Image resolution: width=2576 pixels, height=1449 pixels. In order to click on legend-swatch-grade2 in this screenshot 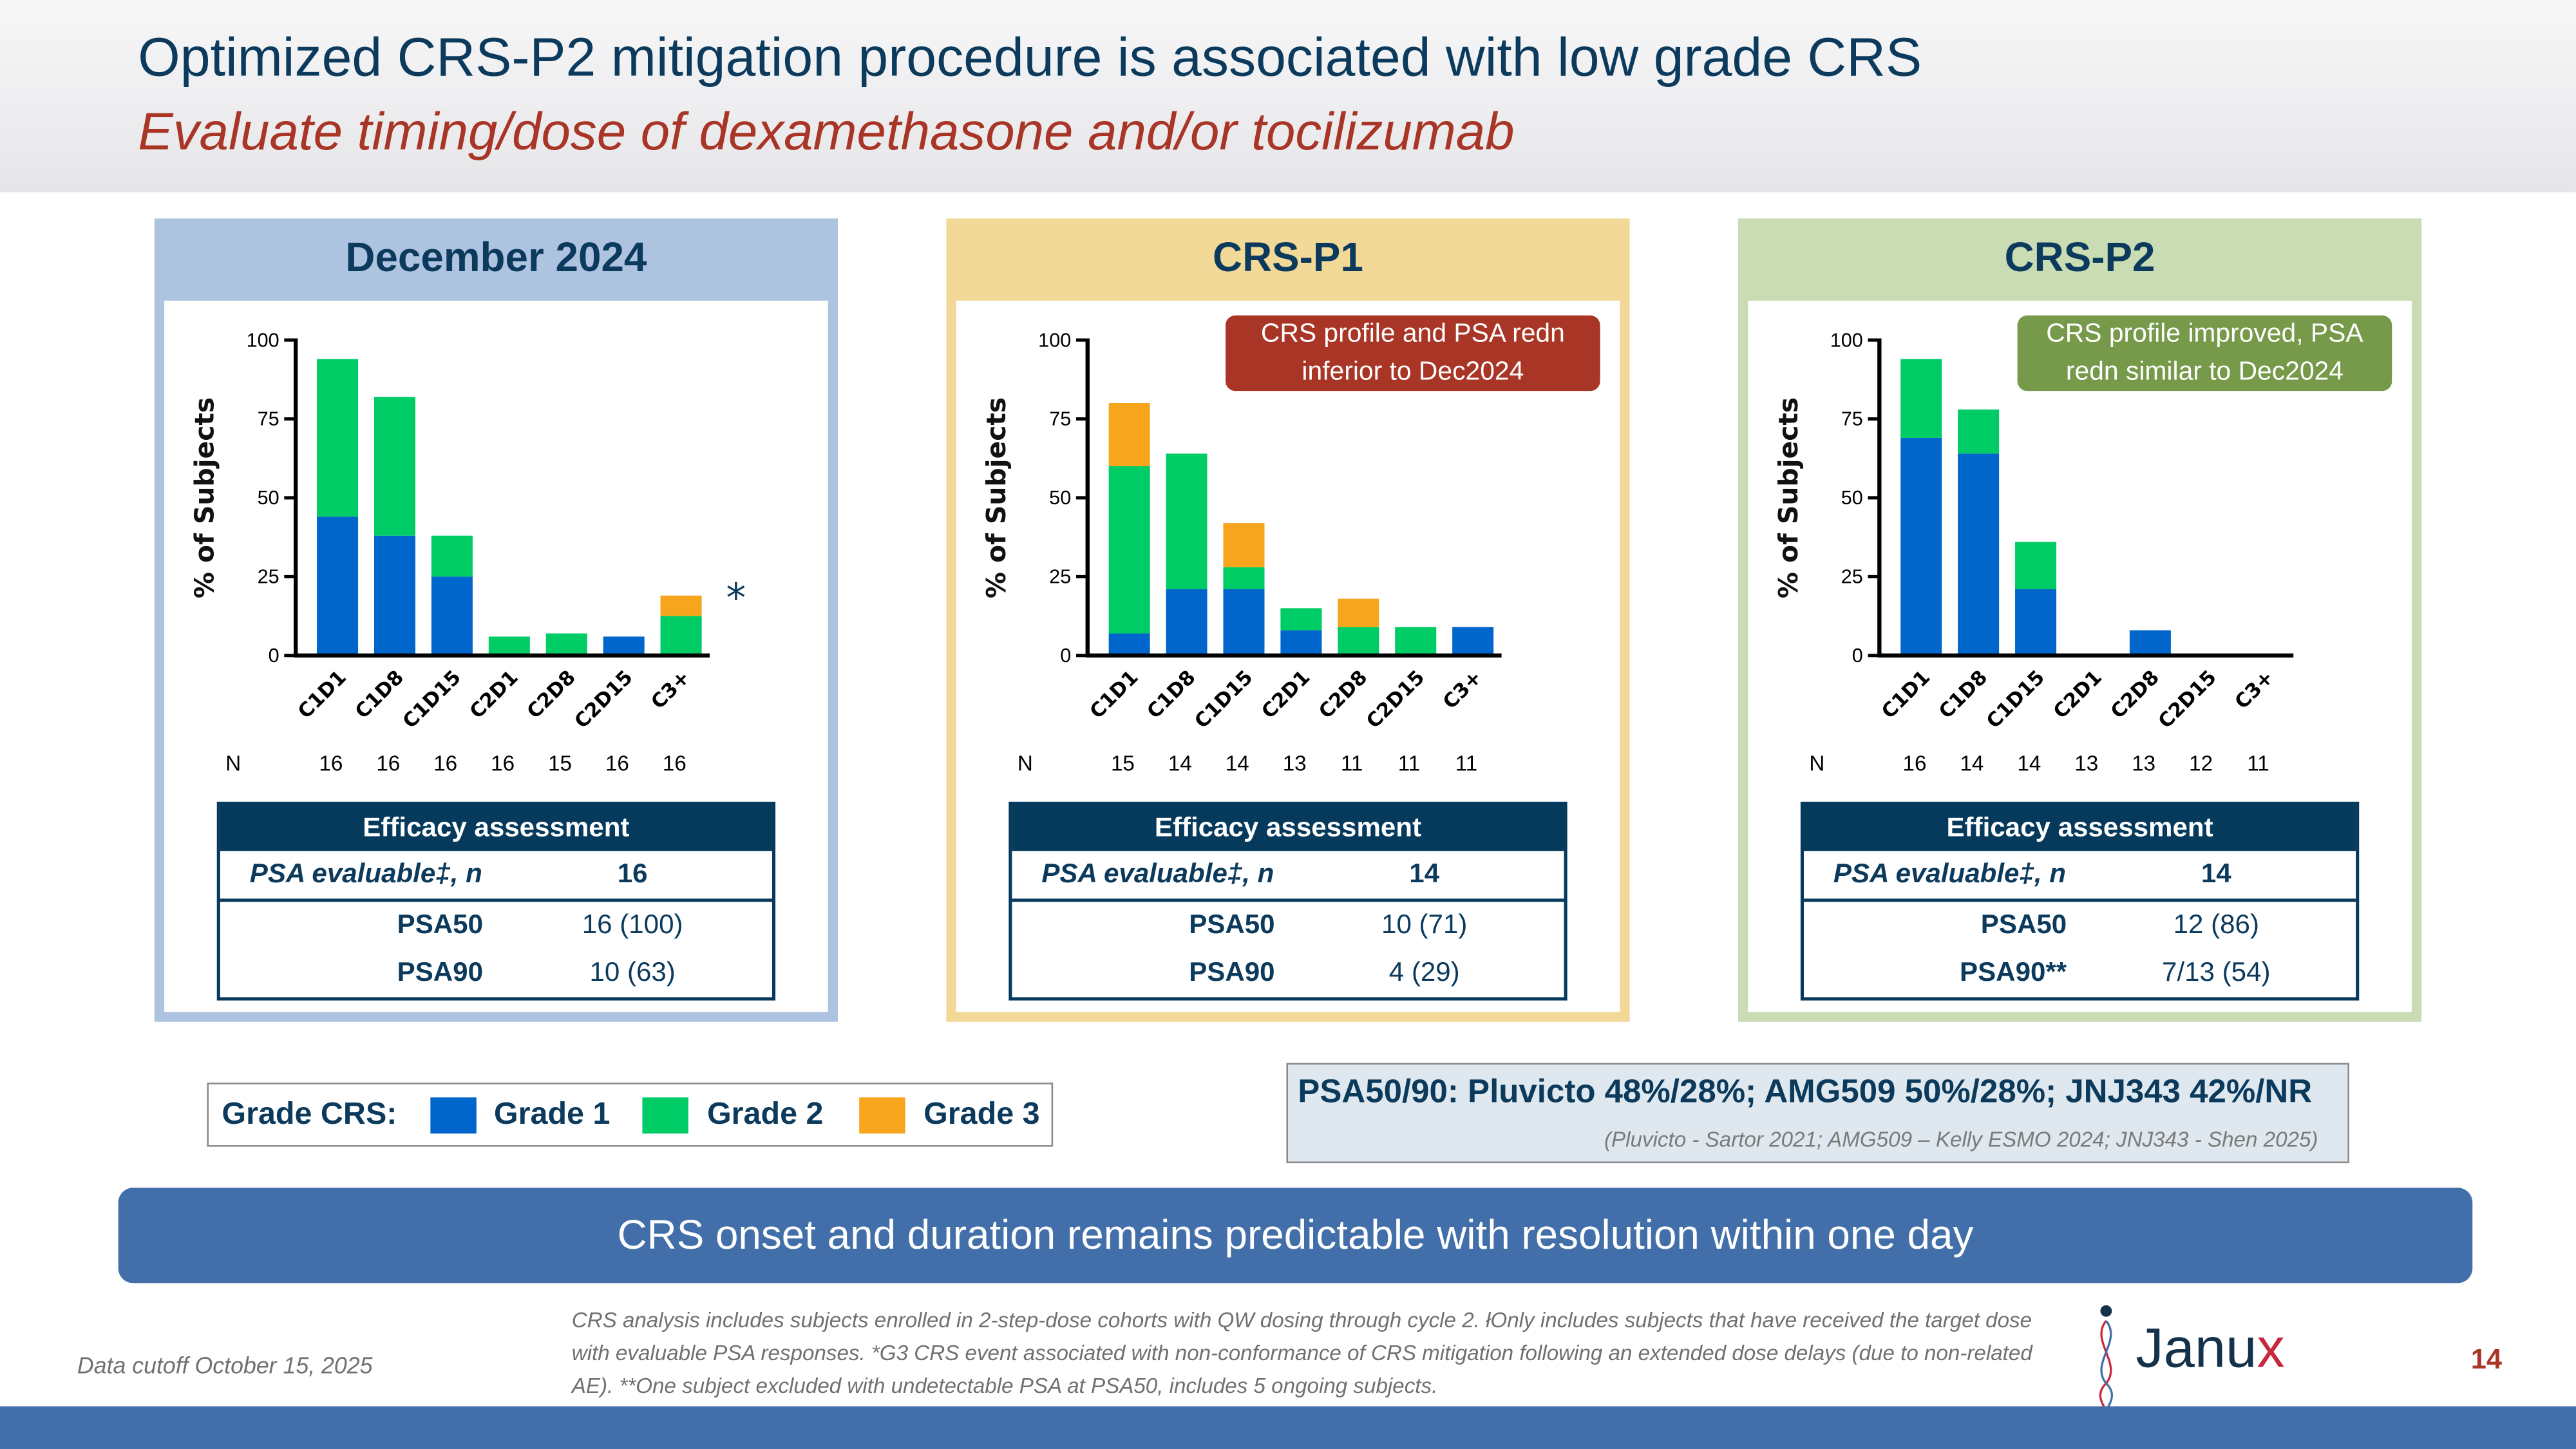, I will do `click(666, 1114)`.